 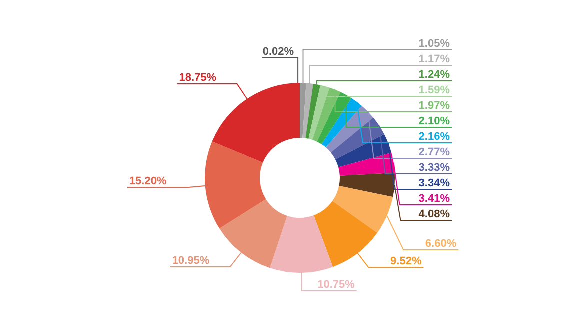 What do you see at coordinates (434, 137) in the screenshot?
I see `data-label: 2.16%` at bounding box center [434, 137].